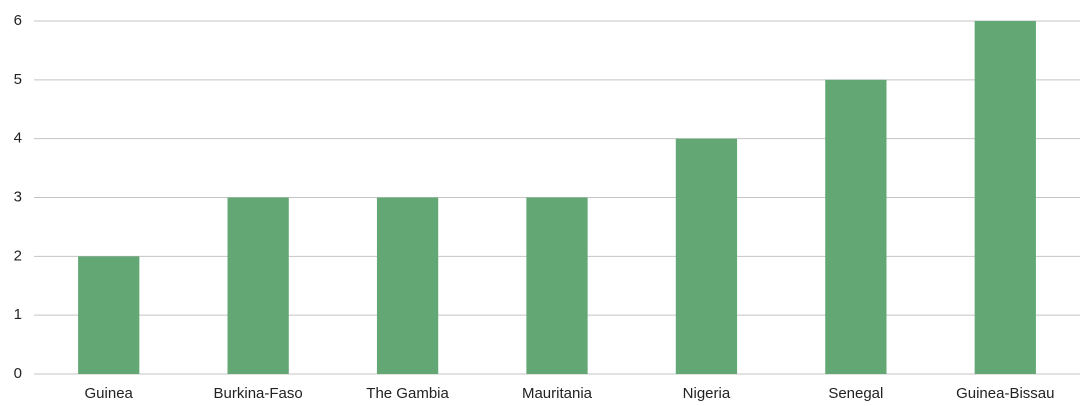 This screenshot has width=1089, height=406. What do you see at coordinates (707, 393) in the screenshot?
I see `x-tick-label: Nigeria` at bounding box center [707, 393].